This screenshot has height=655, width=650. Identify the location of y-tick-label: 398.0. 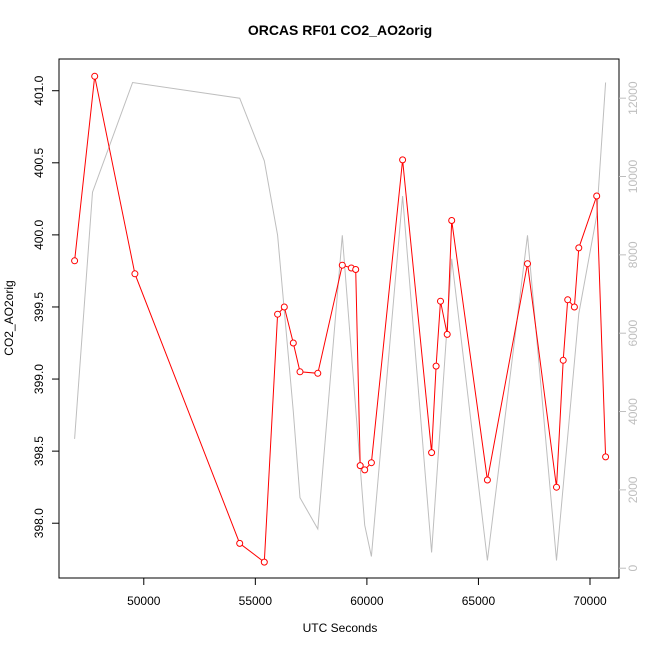
(39, 523).